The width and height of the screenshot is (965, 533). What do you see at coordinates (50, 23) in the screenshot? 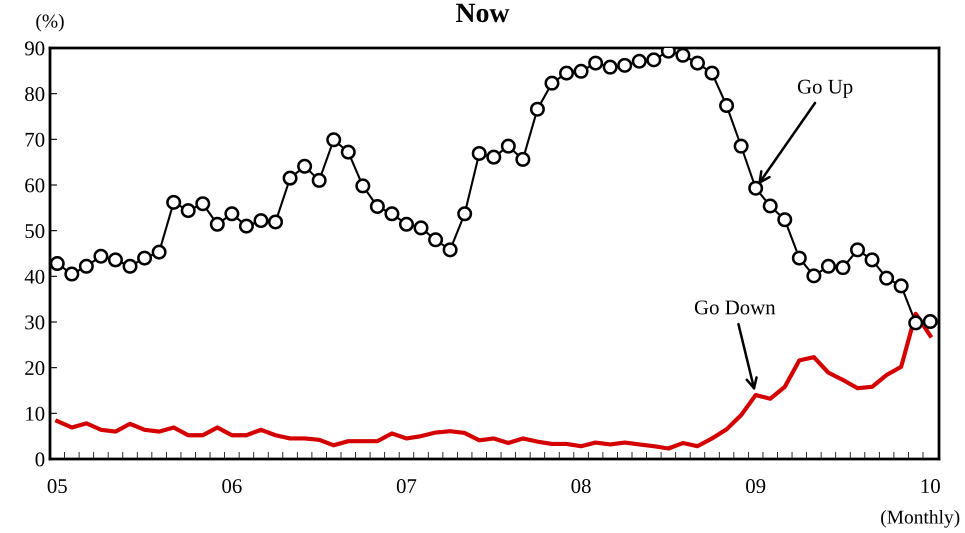
I see `y-axis-title: (%)` at bounding box center [50, 23].